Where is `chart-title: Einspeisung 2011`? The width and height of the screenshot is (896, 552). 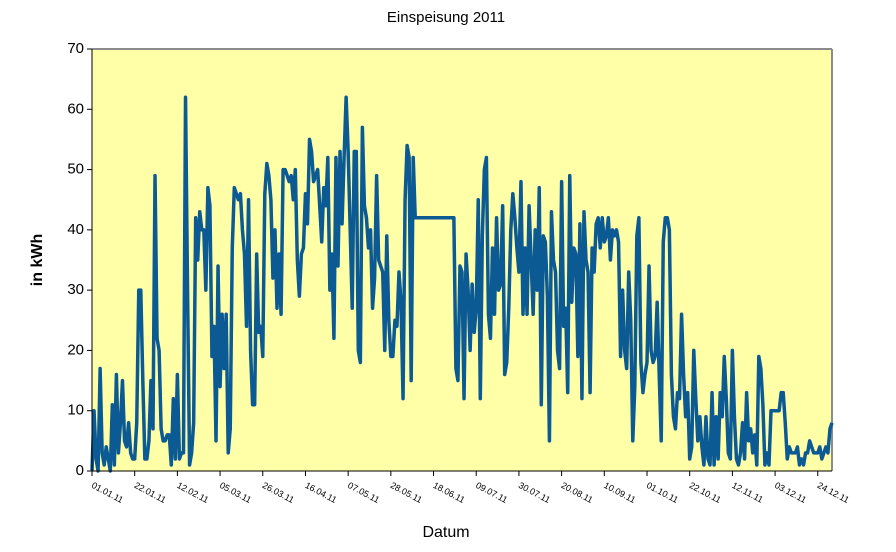
chart-title: Einspeisung 2011 is located at coordinates (446, 17).